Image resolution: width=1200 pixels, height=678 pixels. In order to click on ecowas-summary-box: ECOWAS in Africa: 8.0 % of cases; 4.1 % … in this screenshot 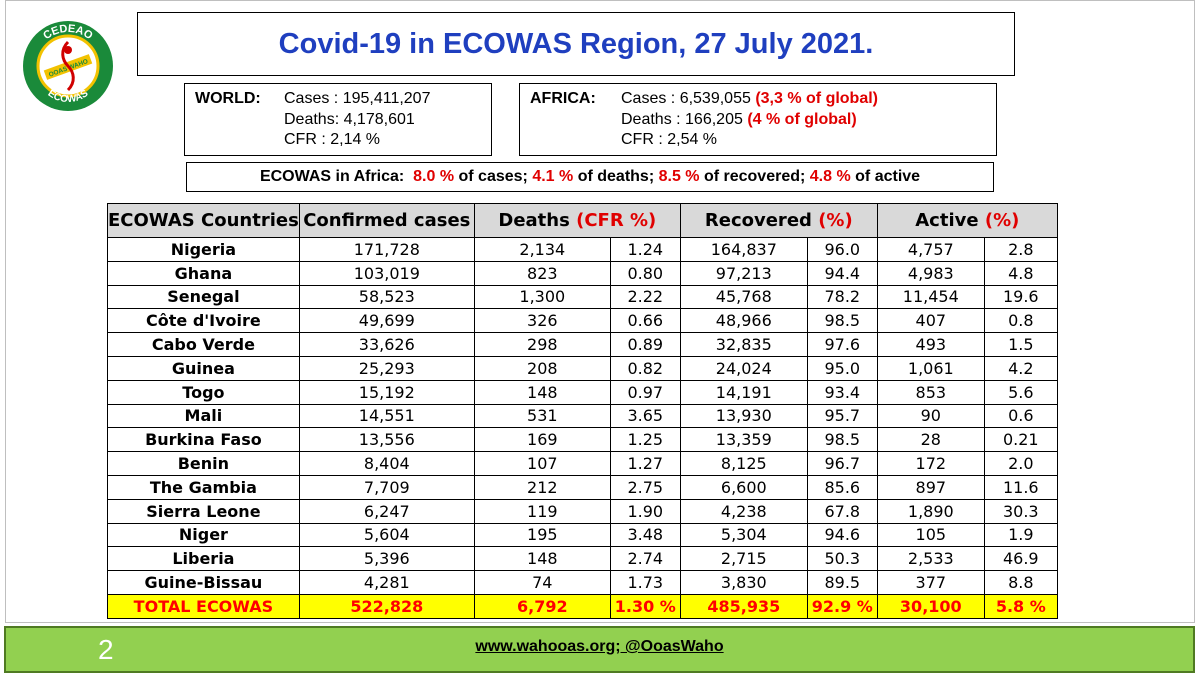, I will do `click(590, 177)`.